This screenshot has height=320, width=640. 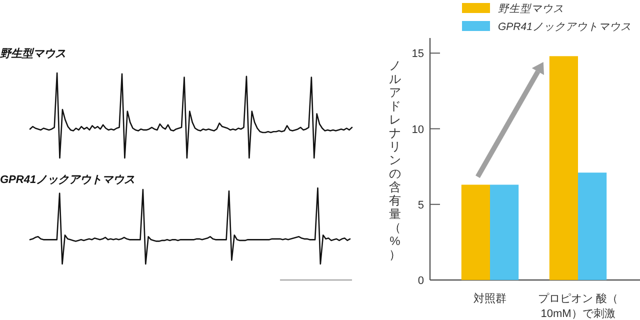 What do you see at coordinates (578, 306) in the screenshot?
I see `x-tick-label: プロピオン 酸（10mM）で刺激` at bounding box center [578, 306].